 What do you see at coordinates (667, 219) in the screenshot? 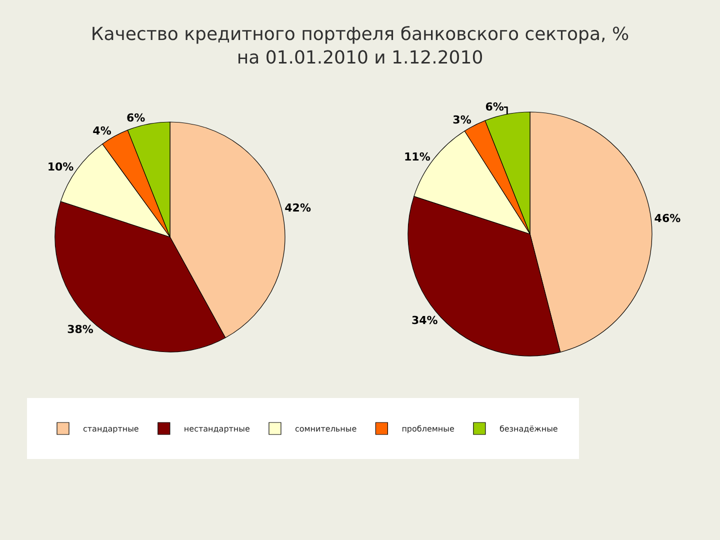
I see `data-label: 46%` at bounding box center [667, 219].